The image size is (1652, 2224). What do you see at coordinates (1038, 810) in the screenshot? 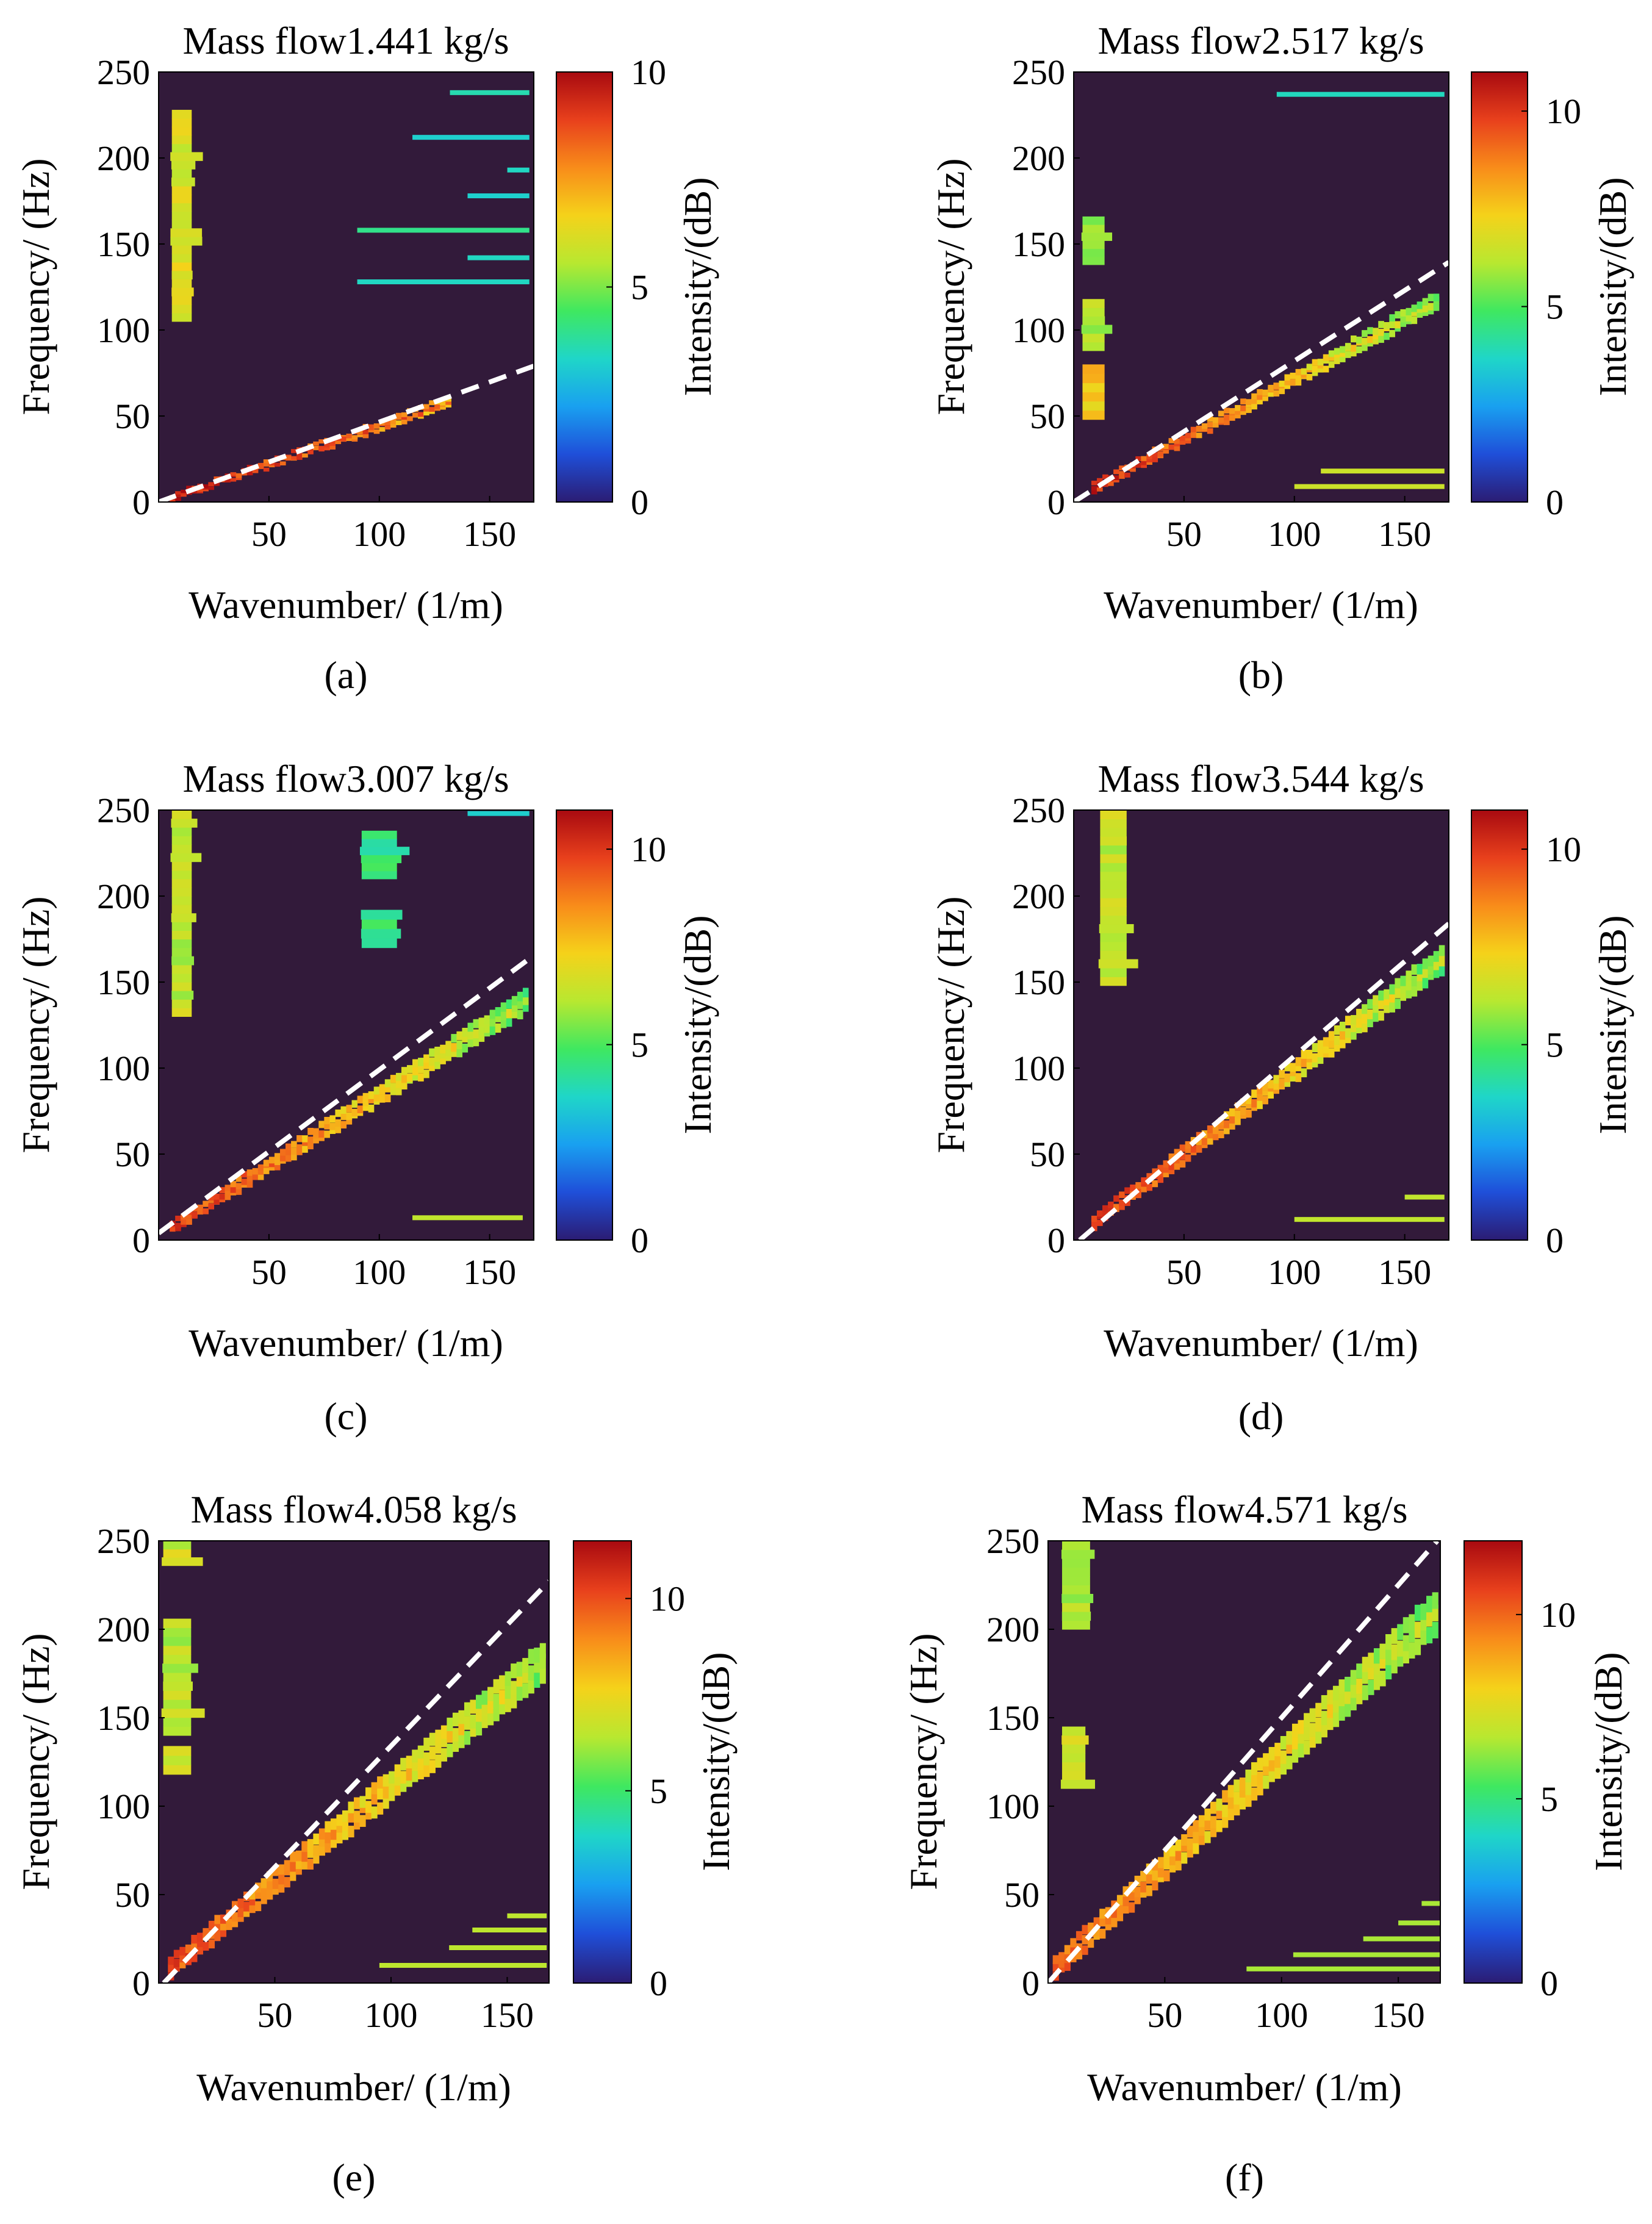
I see `y-tick-label: 250` at bounding box center [1038, 810].